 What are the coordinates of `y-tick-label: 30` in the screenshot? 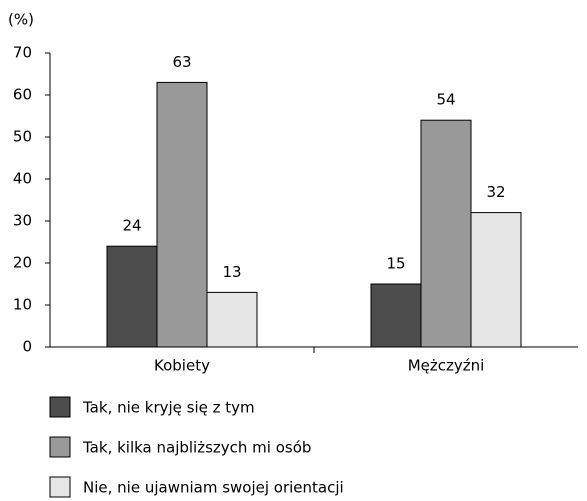 It's located at (22, 221).